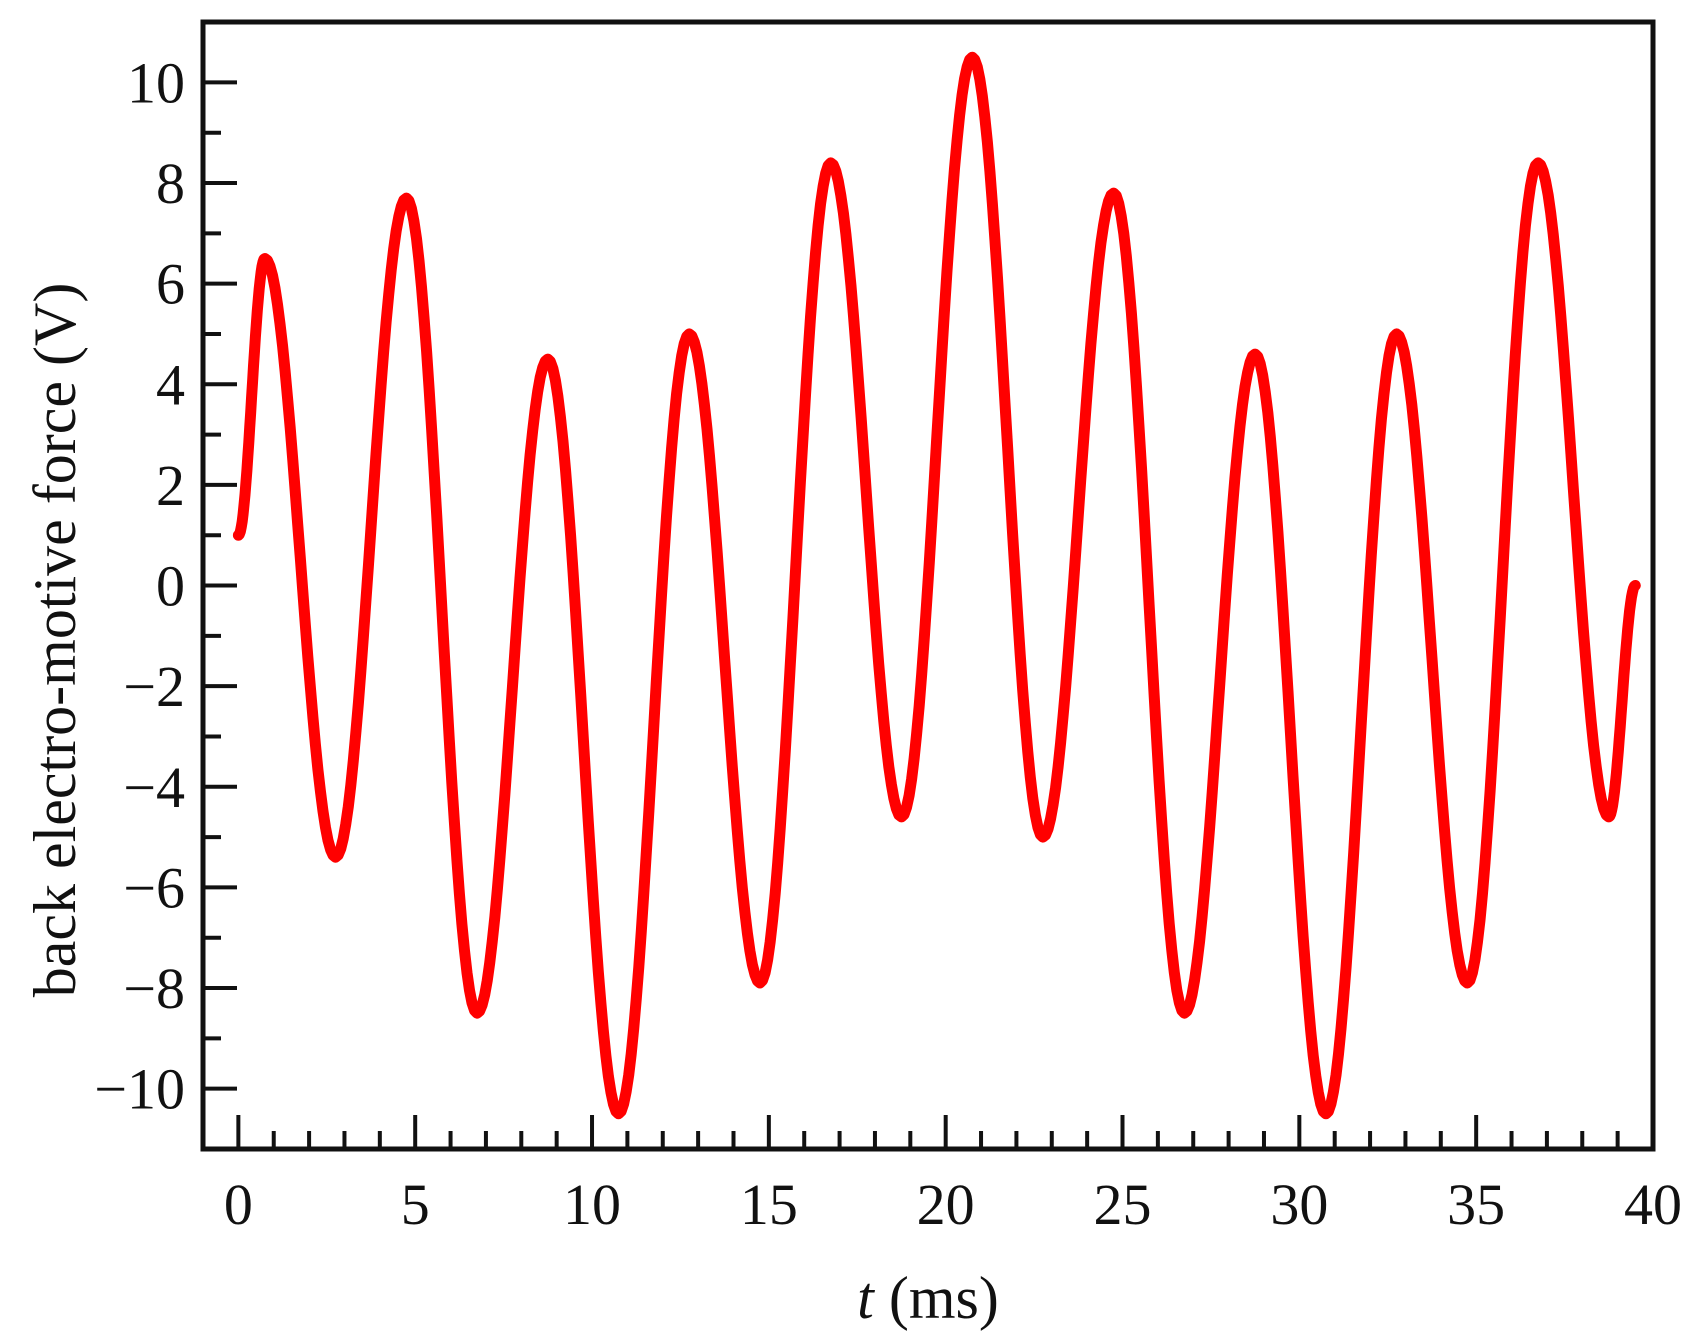  Describe the element at coordinates (1476, 1204) in the screenshot. I see `x-tick-label: 35` at that location.